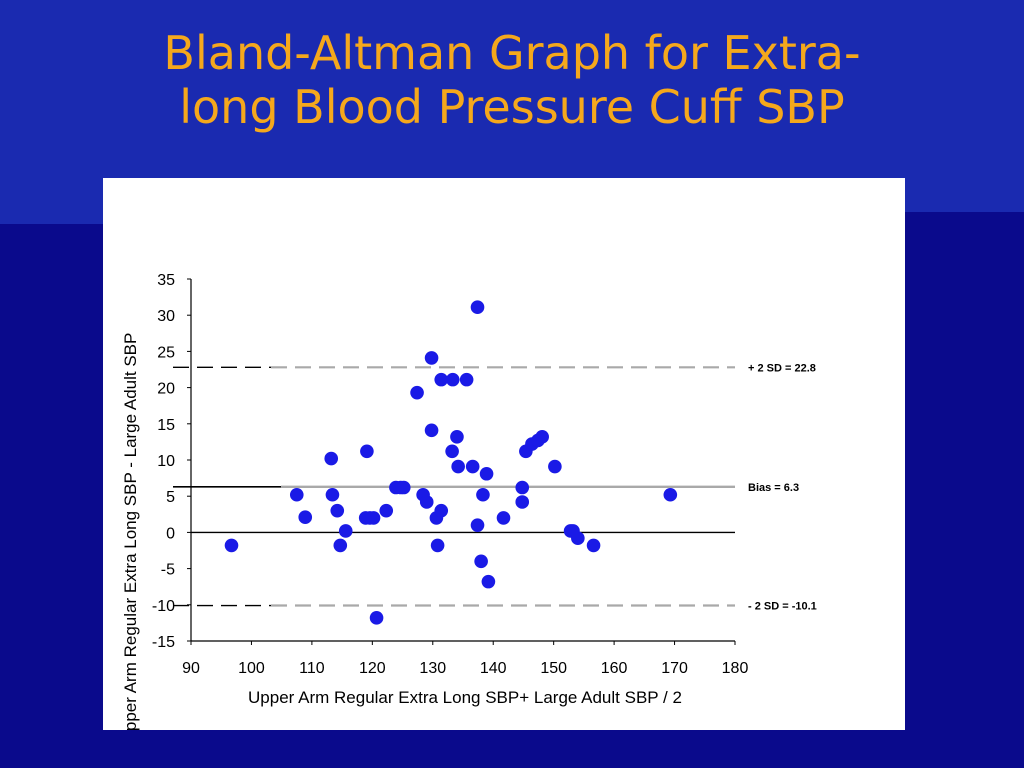  What do you see at coordinates (553, 668) in the screenshot?
I see `x-tick-label: 150` at bounding box center [553, 668].